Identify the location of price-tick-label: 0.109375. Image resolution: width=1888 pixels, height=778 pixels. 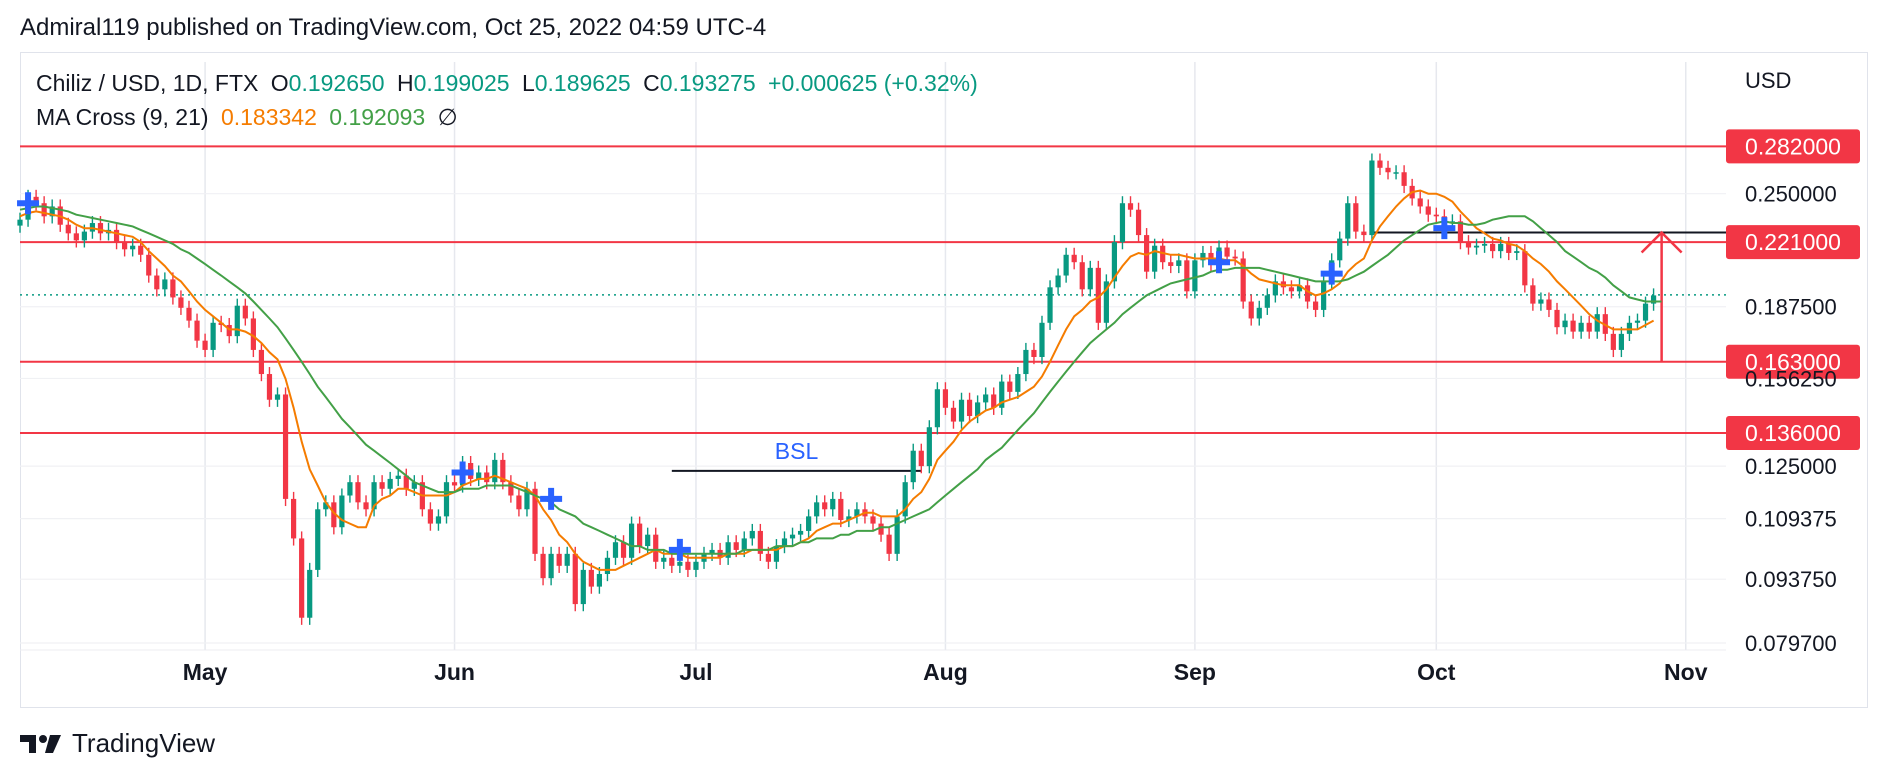
(1791, 519).